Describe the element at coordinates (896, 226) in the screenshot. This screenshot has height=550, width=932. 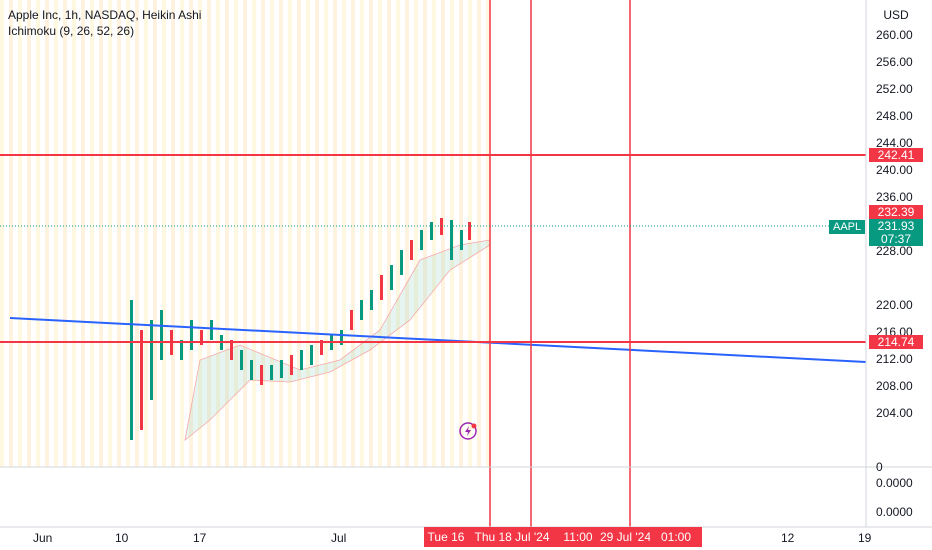
I see `price-tag-231: 231.93` at that location.